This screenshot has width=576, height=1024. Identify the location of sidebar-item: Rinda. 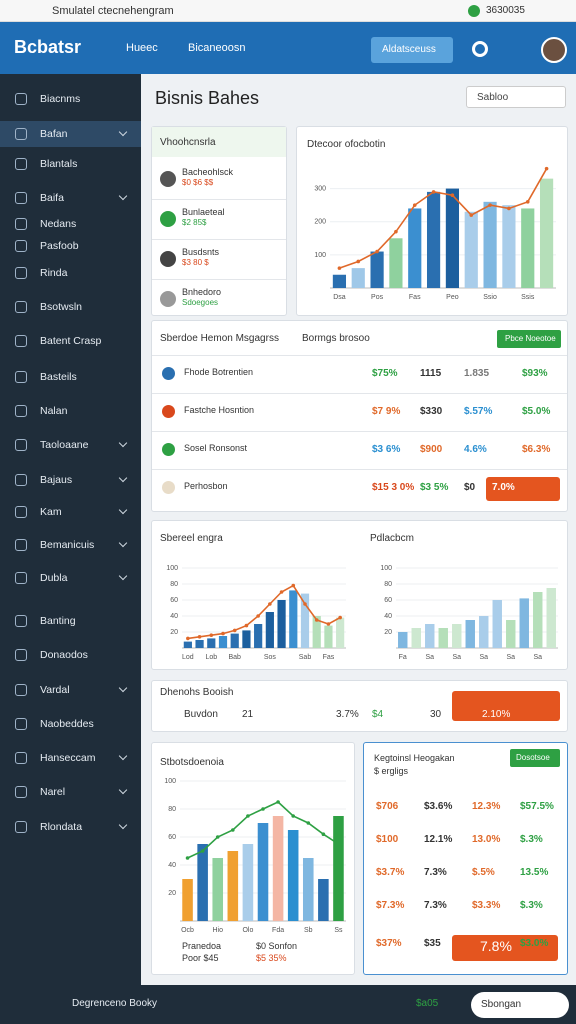
(54, 273).